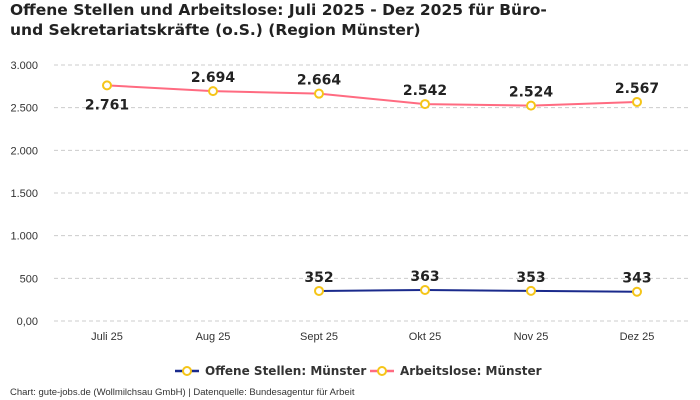  What do you see at coordinates (24, 66) in the screenshot?
I see `y-tick-label: 3.000` at bounding box center [24, 66].